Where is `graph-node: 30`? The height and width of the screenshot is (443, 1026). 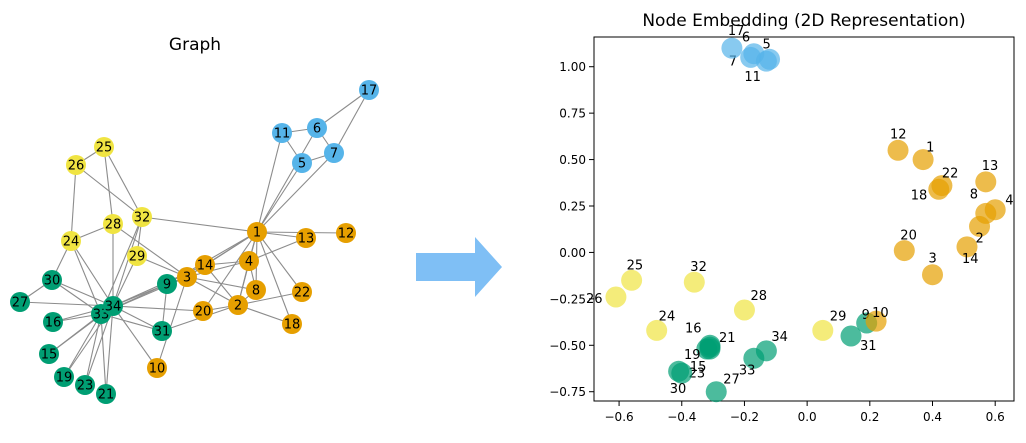 graph-node: 30 is located at coordinates (52, 280).